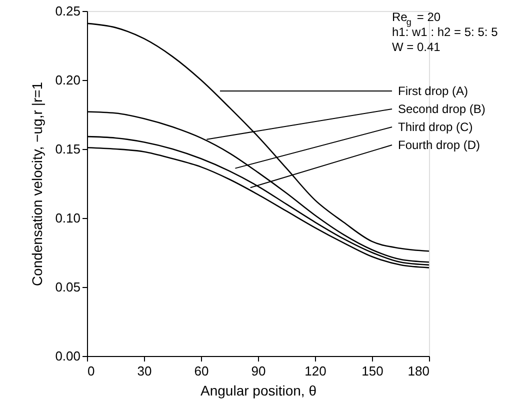 The image size is (527, 413). I want to click on annotation: Second drop (B), so click(442, 109).